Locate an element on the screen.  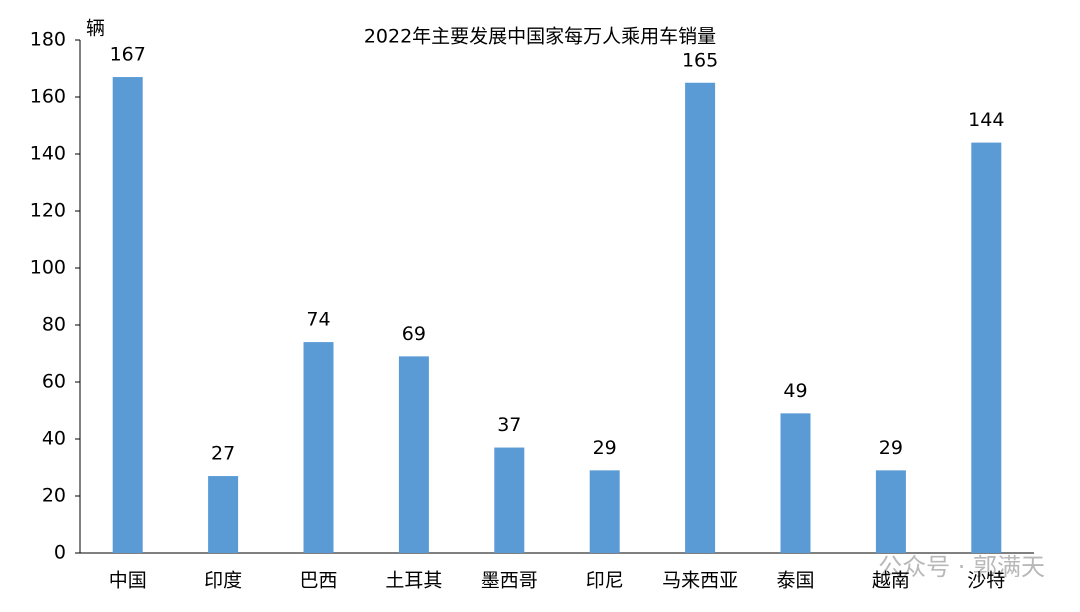
x-tick-label: 墨西哥 is located at coordinates (509, 581).